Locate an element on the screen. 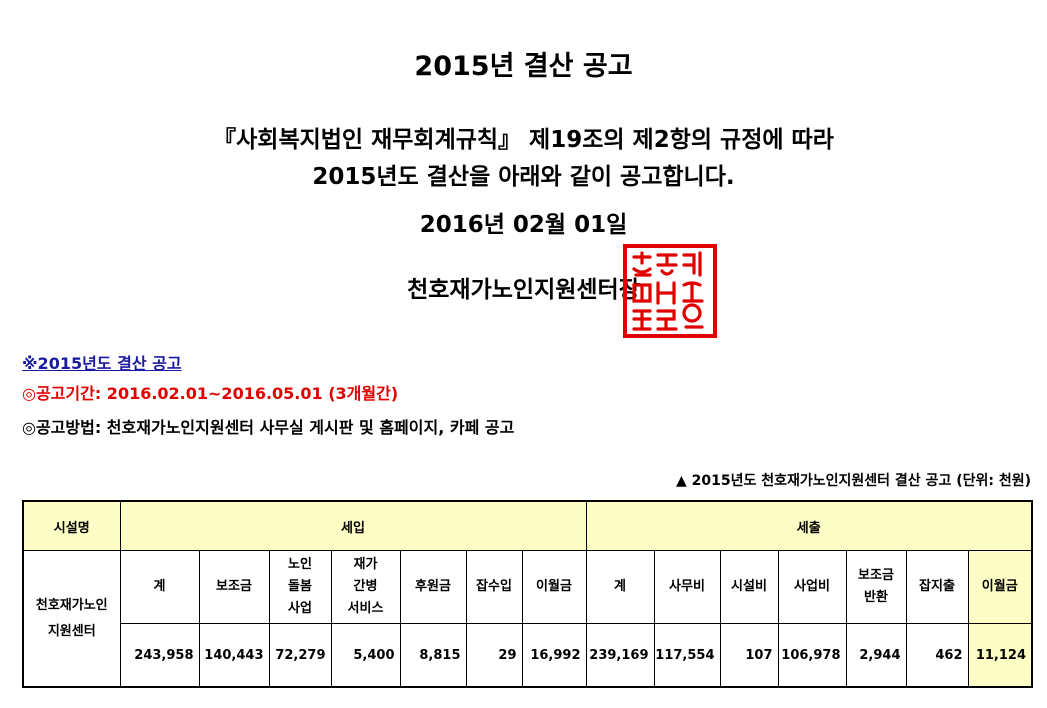  expense-col-facility: 시설비 is located at coordinates (749, 587).